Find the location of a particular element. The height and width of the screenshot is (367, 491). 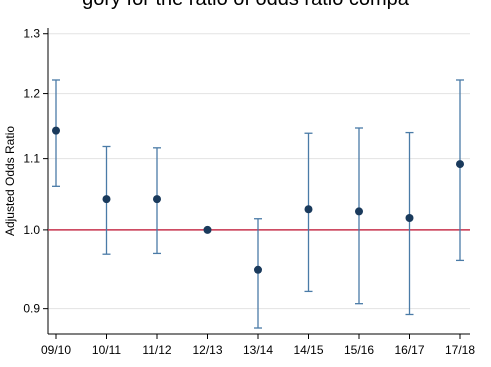

y-tick-label: 1.1 is located at coordinates (31, 159).